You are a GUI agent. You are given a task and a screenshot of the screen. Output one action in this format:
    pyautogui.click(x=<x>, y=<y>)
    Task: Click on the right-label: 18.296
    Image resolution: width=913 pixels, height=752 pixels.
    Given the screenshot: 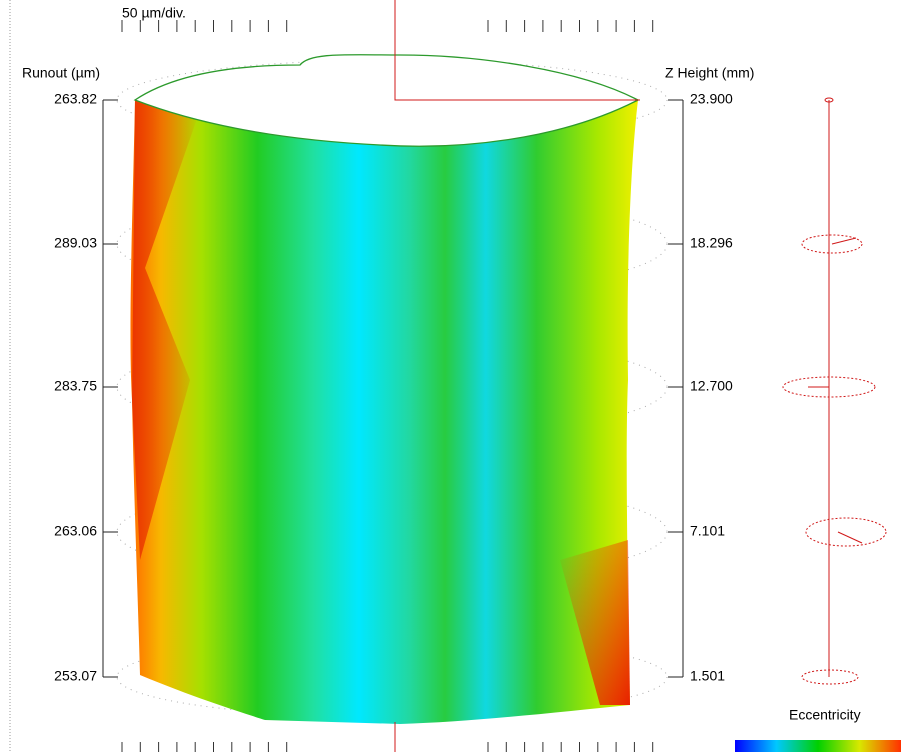 What is the action you would take?
    pyautogui.click(x=711, y=243)
    